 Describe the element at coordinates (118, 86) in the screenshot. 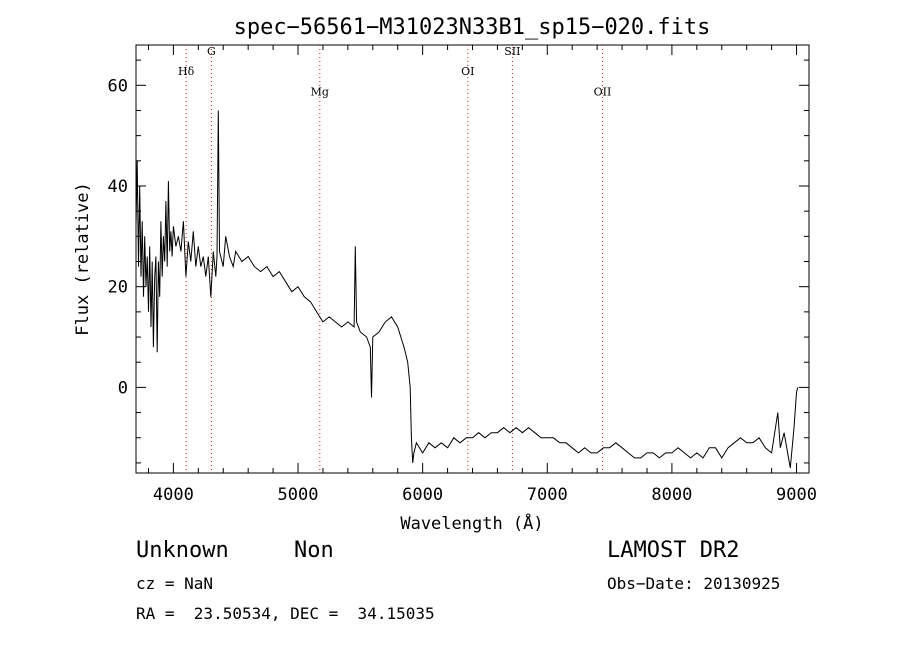

I see `y-tick-label: 60` at that location.